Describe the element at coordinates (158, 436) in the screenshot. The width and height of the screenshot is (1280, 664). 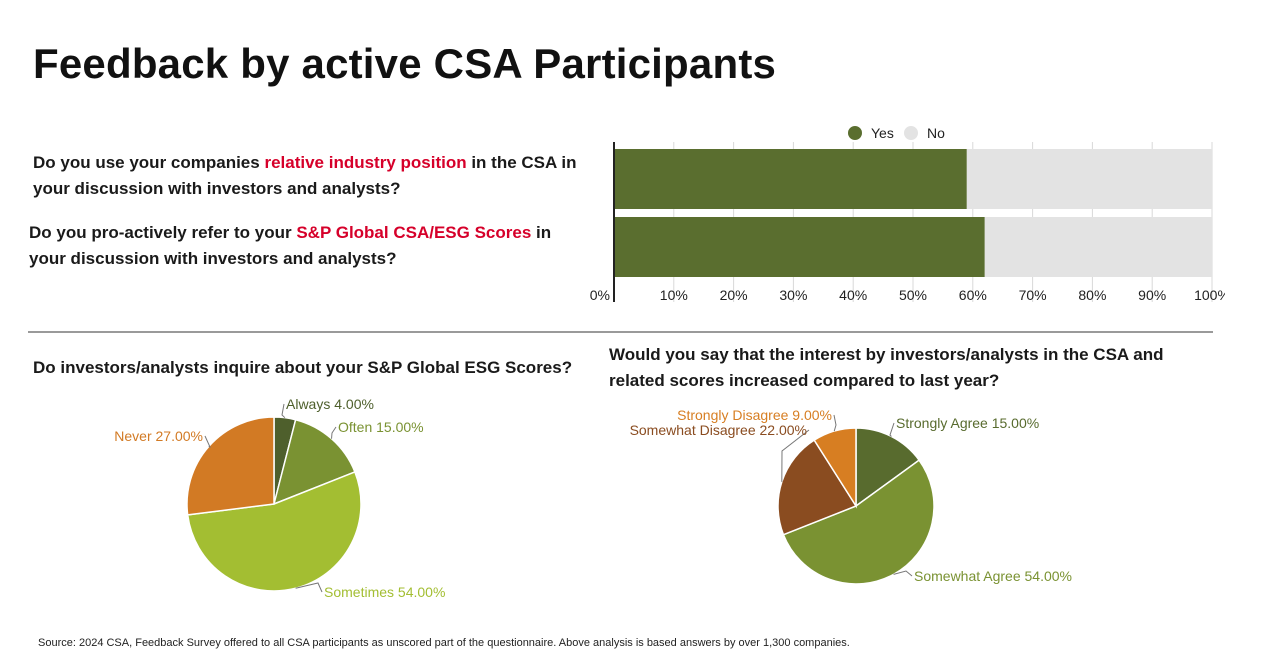
I see `pie-slice-label: Never 27.00%` at that location.